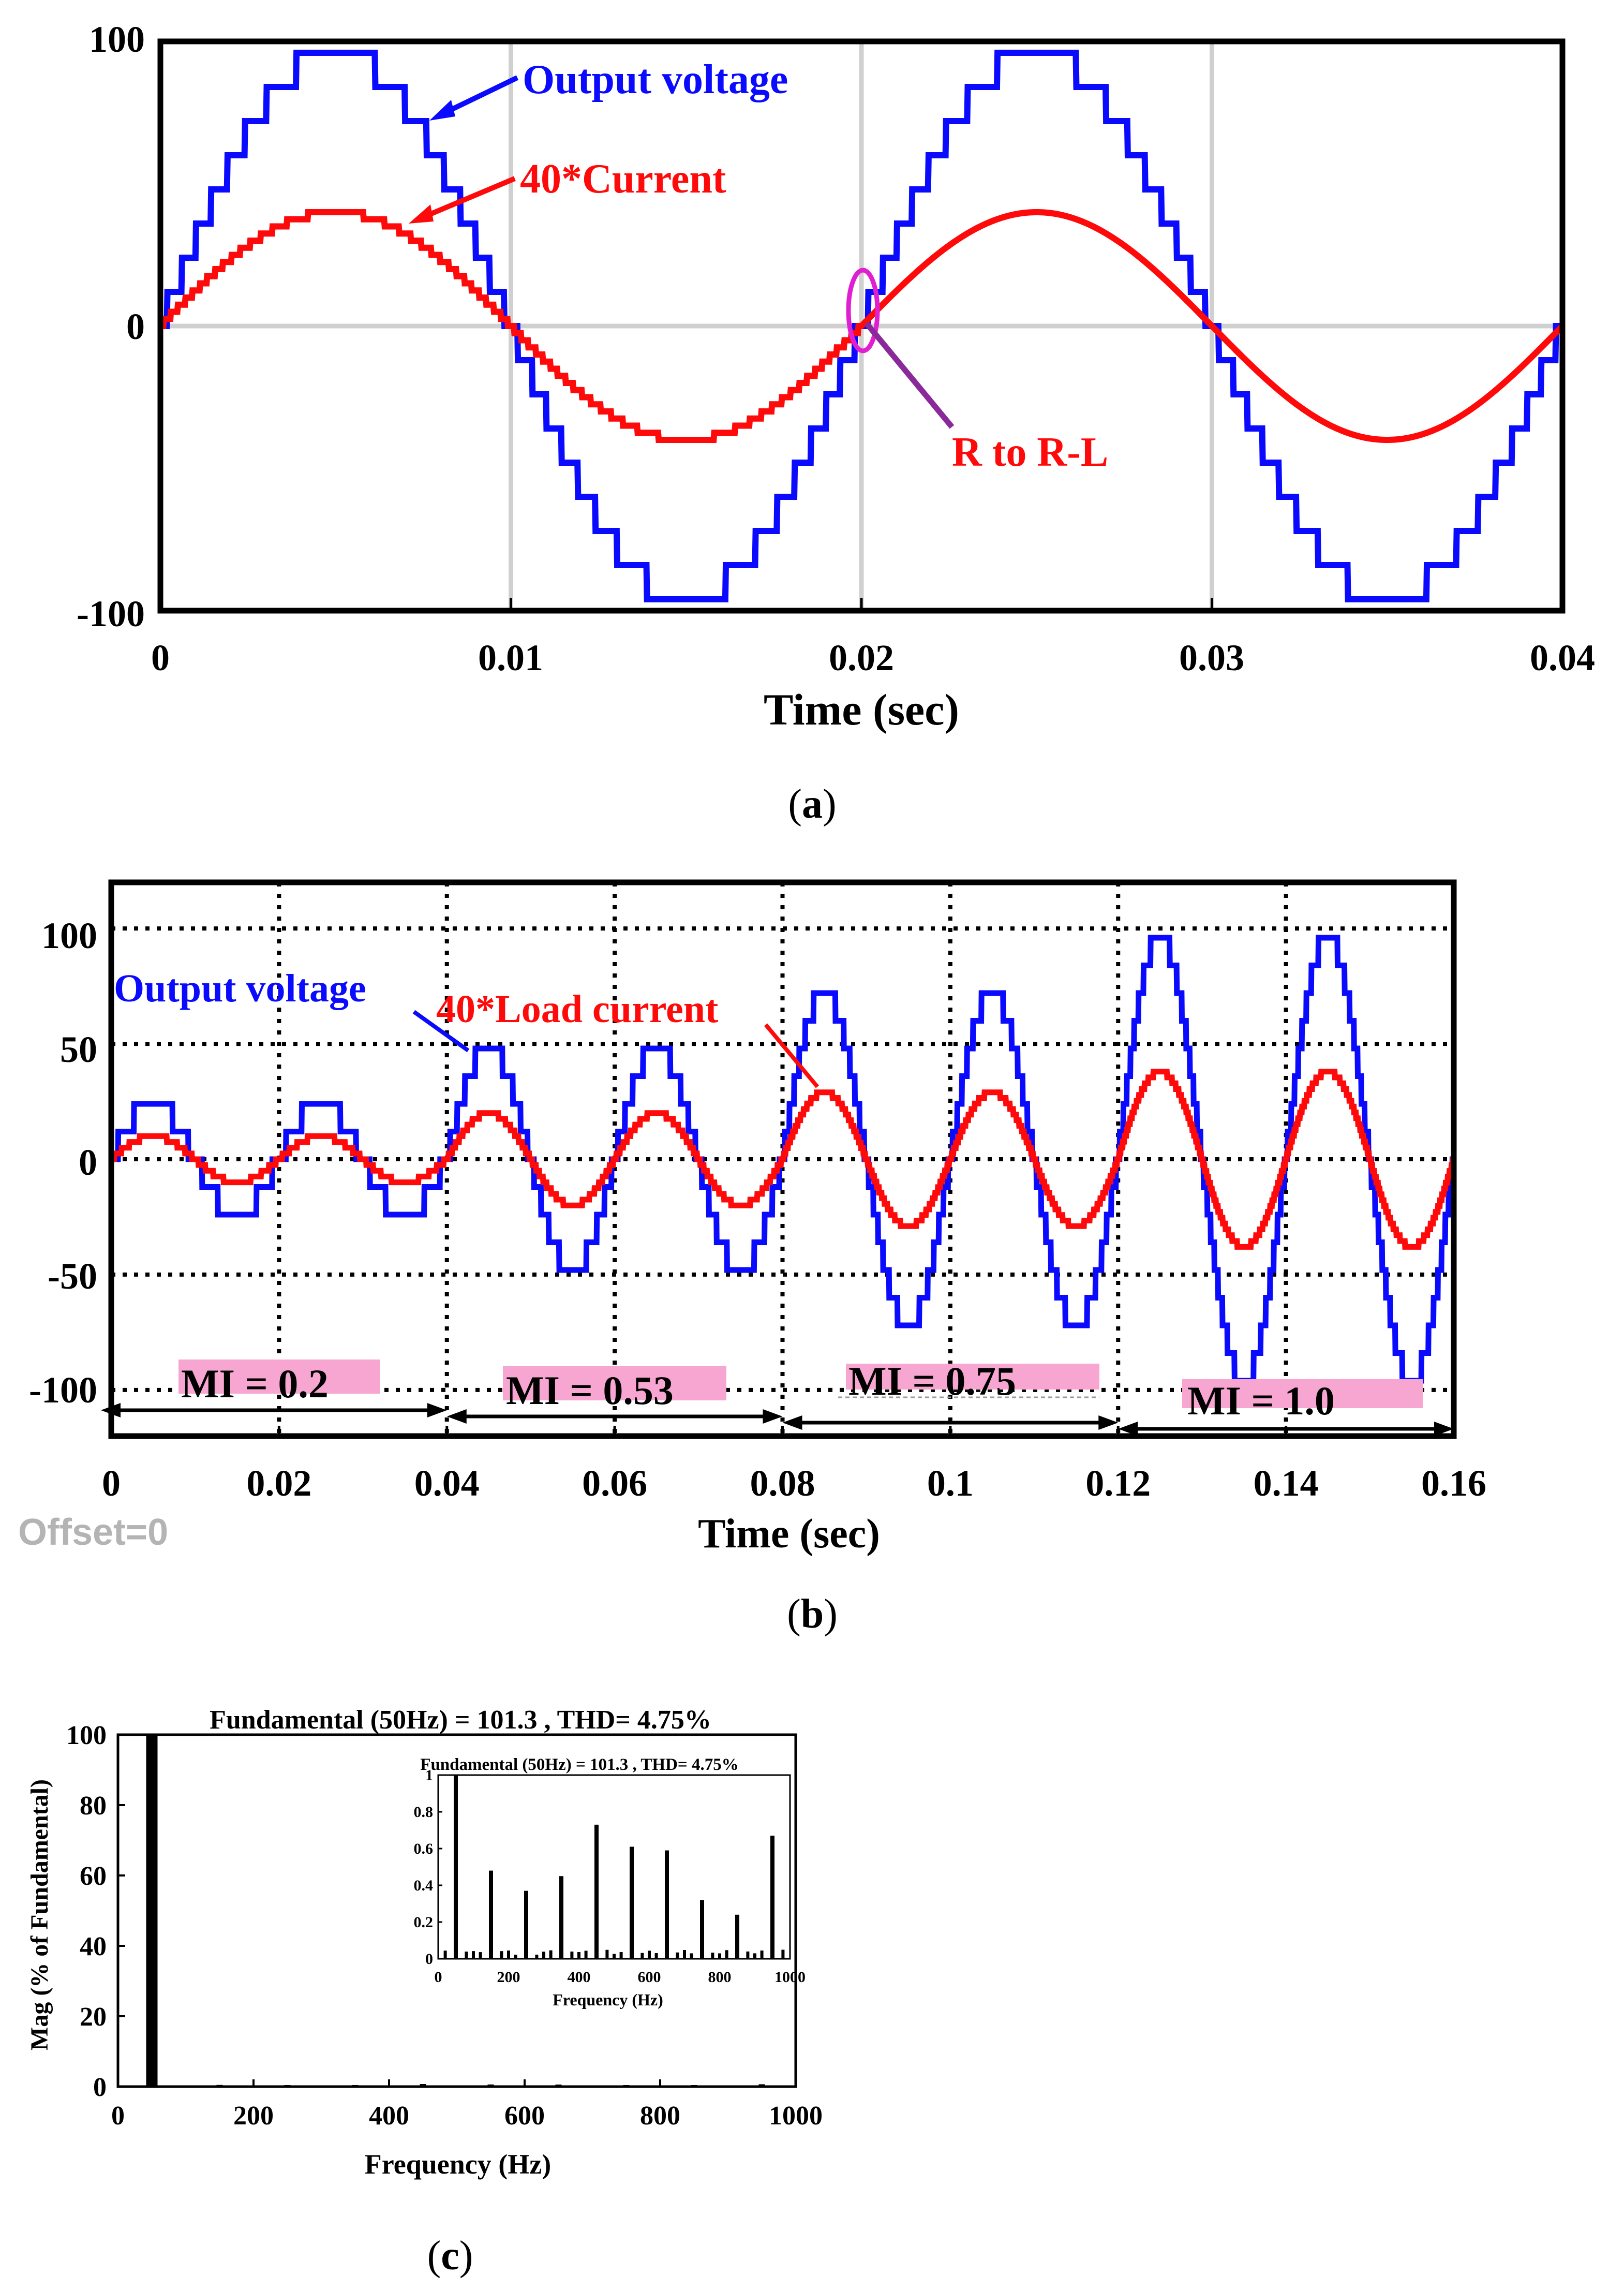 Image resolution: width=1624 pixels, height=2290 pixels. What do you see at coordinates (118, 2116) in the screenshot?
I see `c-xtick-label-0: 0` at bounding box center [118, 2116].